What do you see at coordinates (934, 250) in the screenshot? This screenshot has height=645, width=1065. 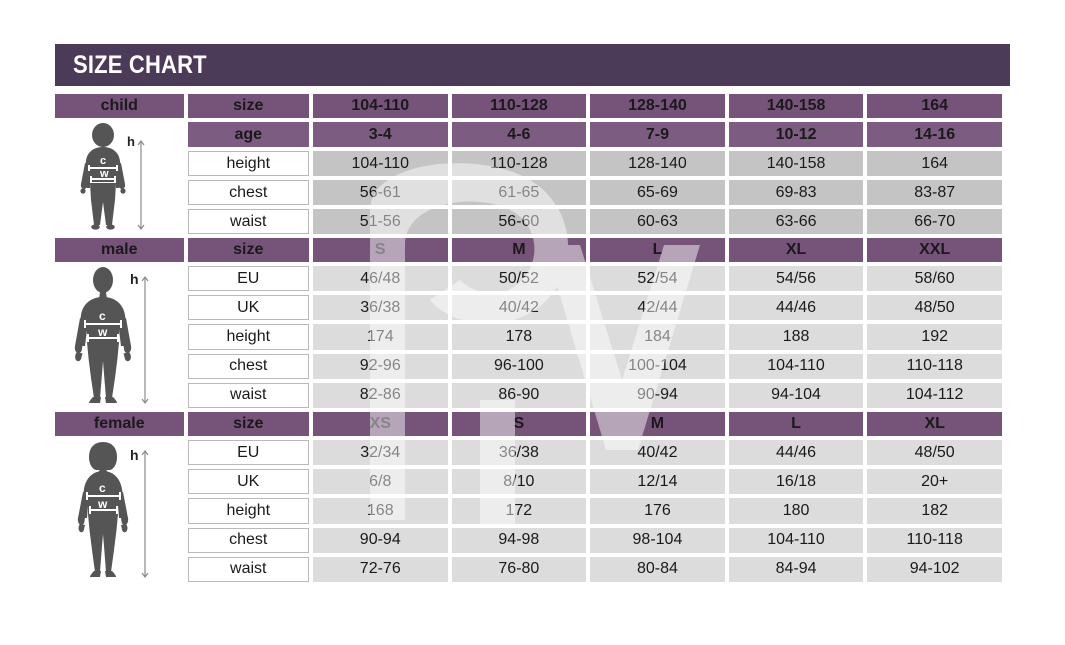 I see `col-header-male-5: XXL` at bounding box center [934, 250].